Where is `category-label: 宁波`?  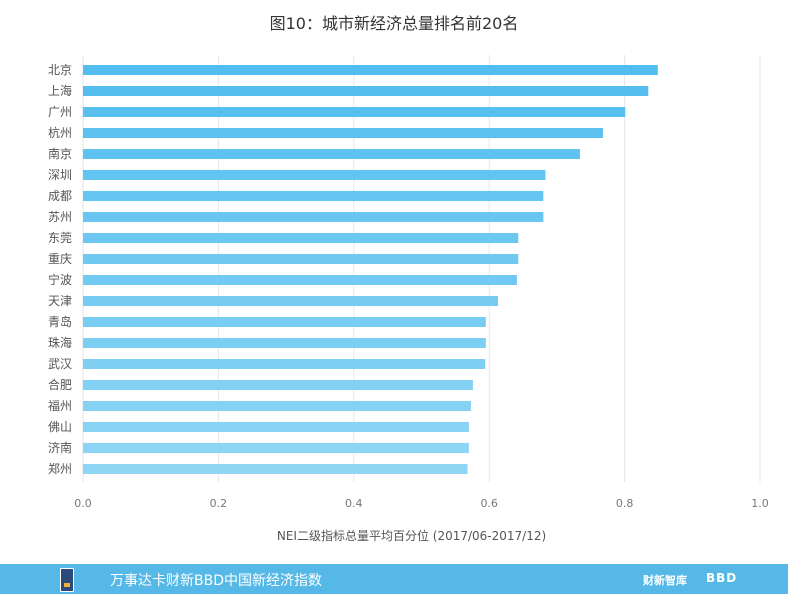
category-label: 宁波 is located at coordinates (60, 279).